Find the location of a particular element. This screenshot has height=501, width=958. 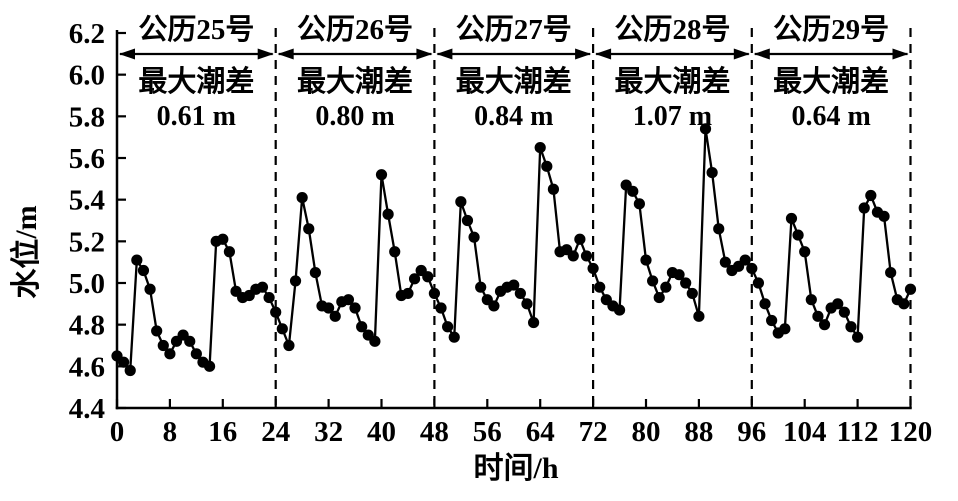

y-tick-label: 5.6 is located at coordinates (87, 159).